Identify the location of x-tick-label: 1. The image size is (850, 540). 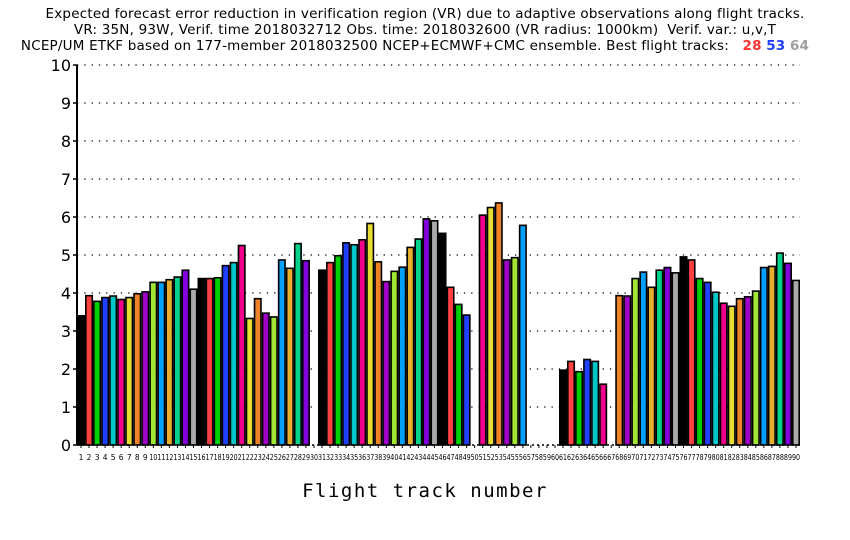
(81, 457).